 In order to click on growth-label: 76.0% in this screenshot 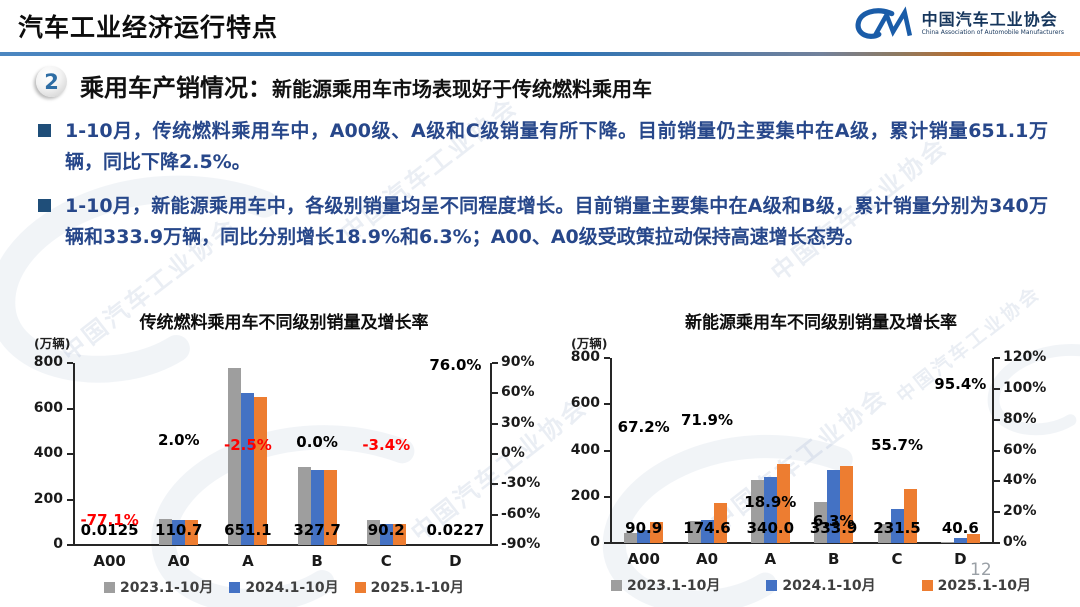, I will do `click(455, 365)`.